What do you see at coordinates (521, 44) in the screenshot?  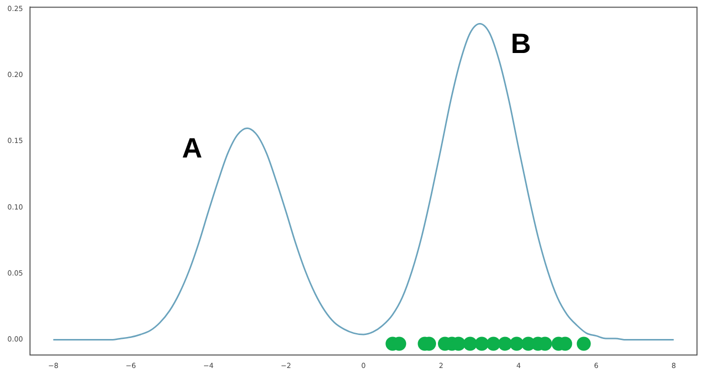 I see `annotation: B` at bounding box center [521, 44].